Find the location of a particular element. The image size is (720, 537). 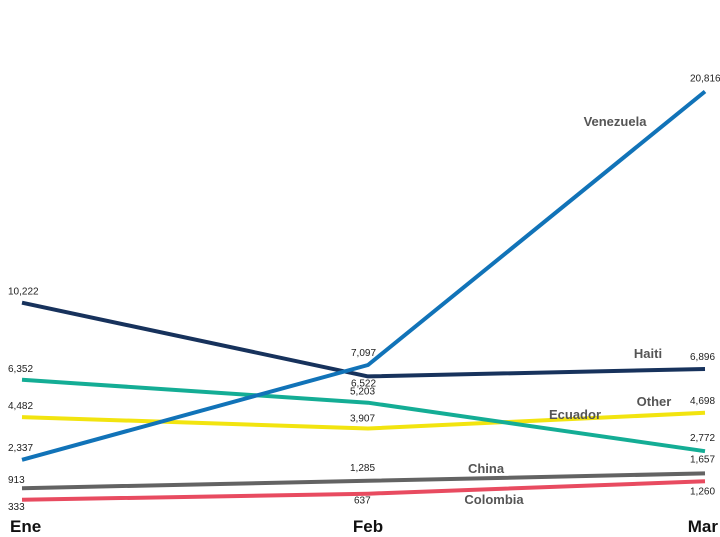

series-label-china: China is located at coordinates (486, 468).